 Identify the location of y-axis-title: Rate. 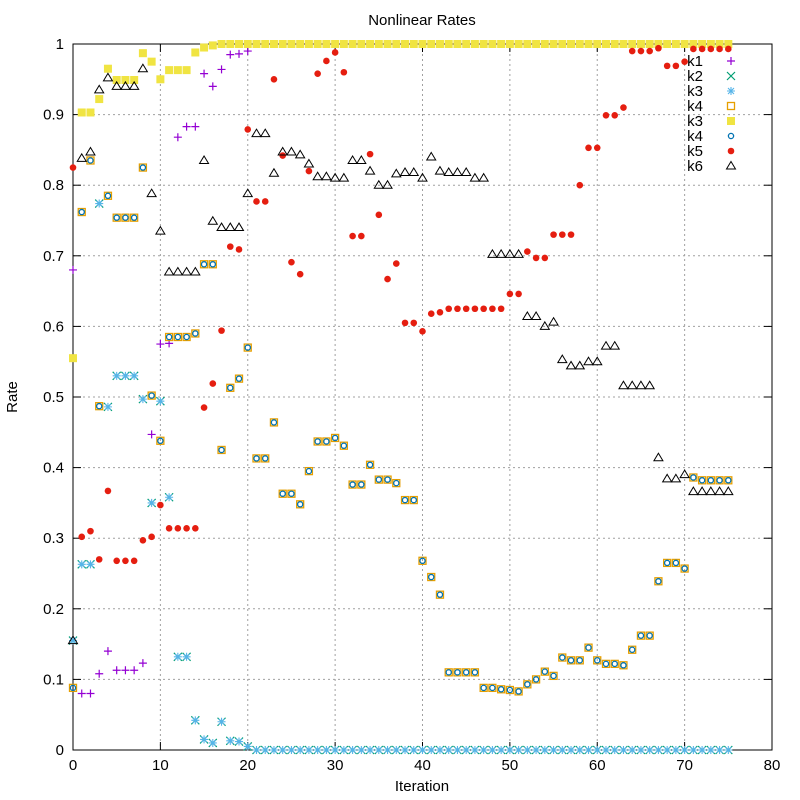
(12, 397).